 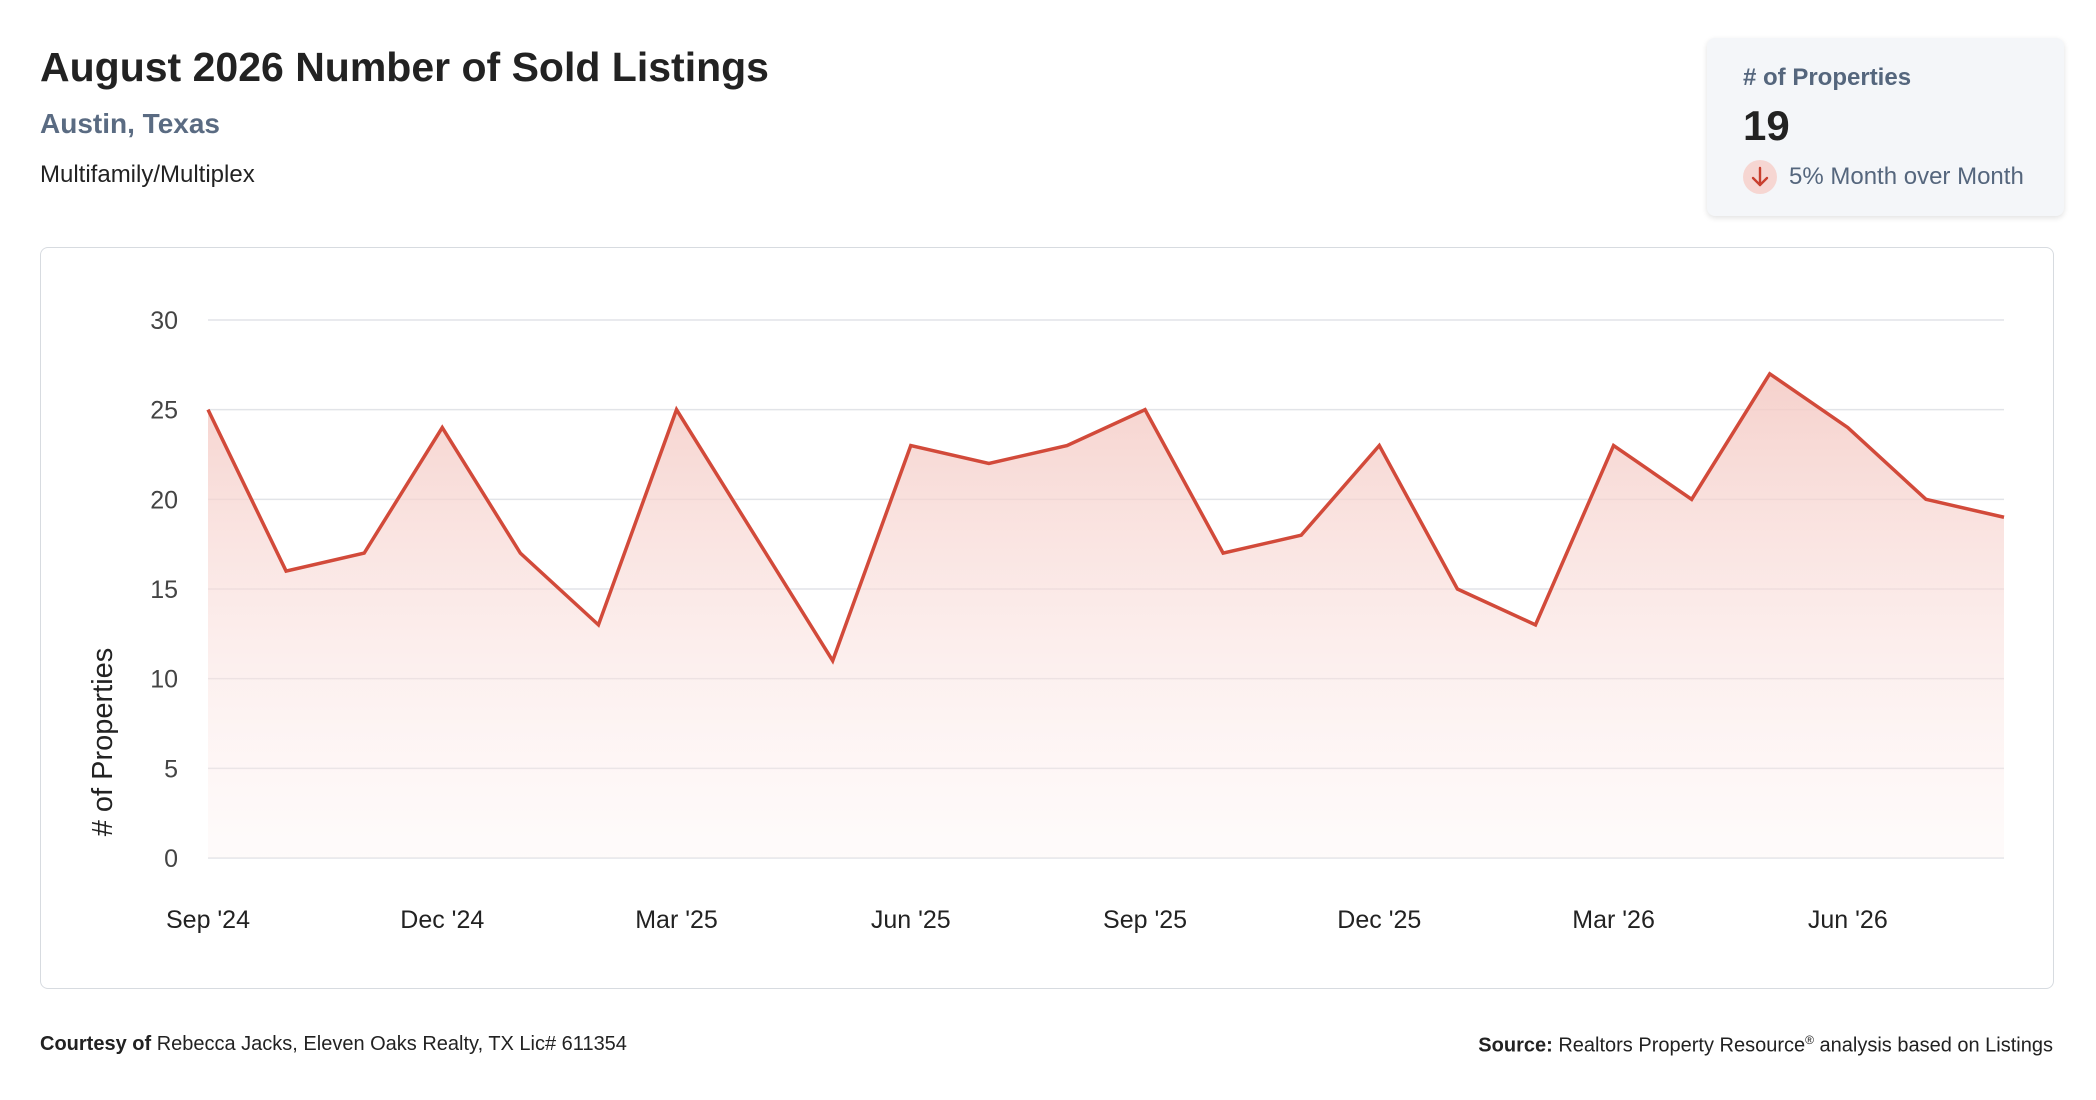 I want to click on y-tick-label: 30, so click(x=164, y=321).